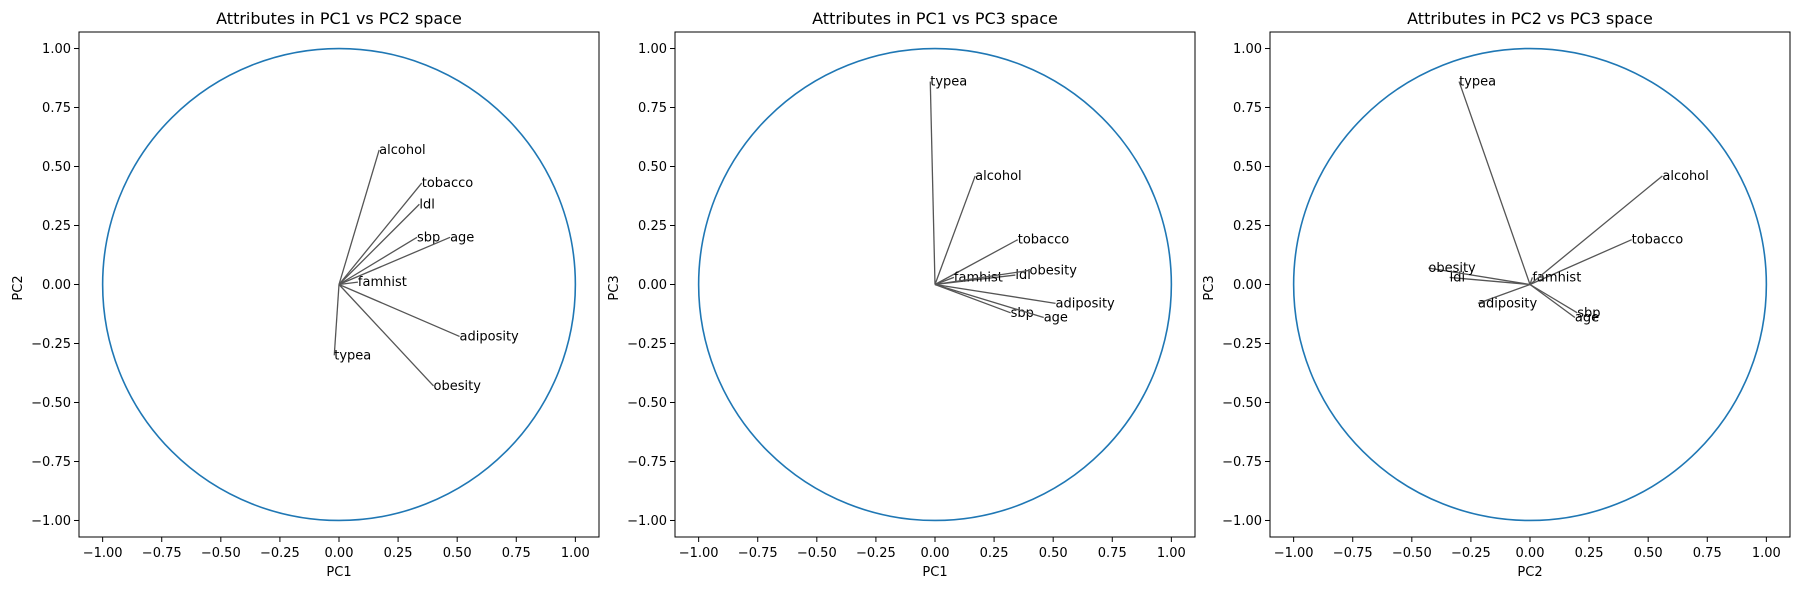 The height and width of the screenshot is (590, 1798). I want to click on chart-title: Attributes in PC1 vs PC3 space, so click(935, 18).